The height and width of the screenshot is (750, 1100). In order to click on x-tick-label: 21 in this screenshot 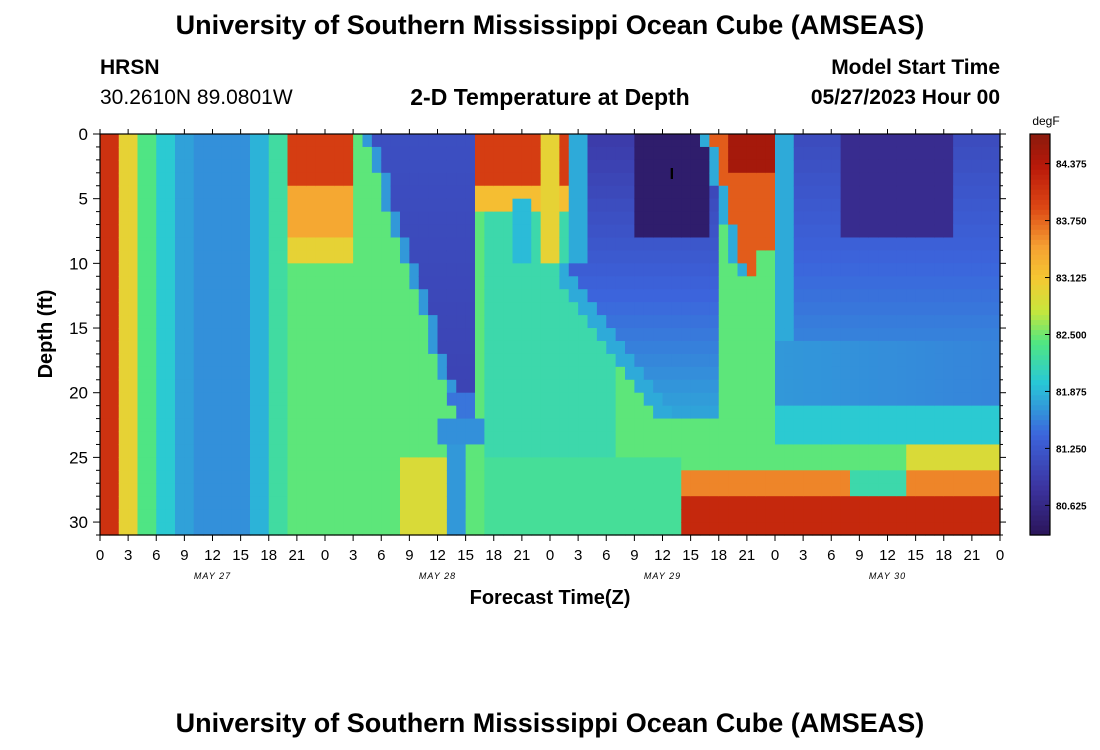, I will do `click(297, 555)`.